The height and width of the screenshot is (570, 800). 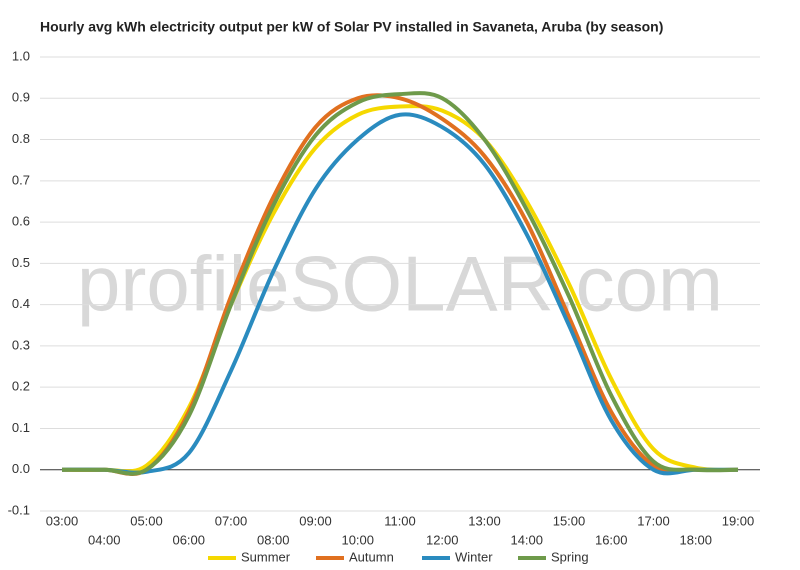 I want to click on y-tick-label: 0.3, so click(x=21, y=344).